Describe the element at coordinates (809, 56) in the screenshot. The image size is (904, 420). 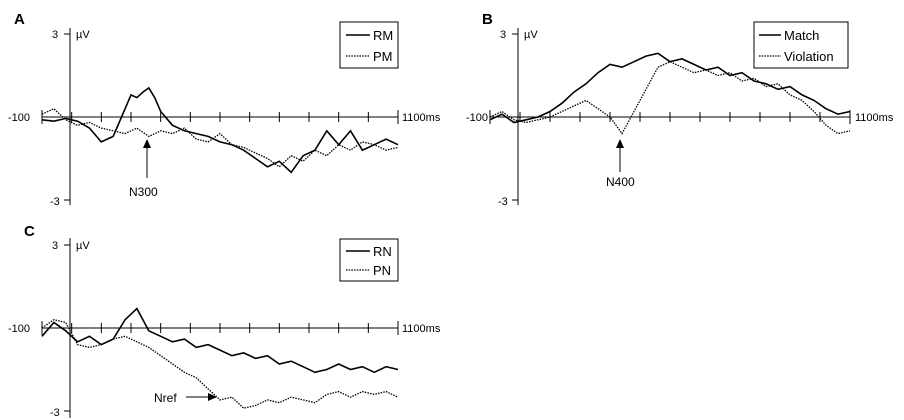
I see `legend-label-violation: Violation` at that location.